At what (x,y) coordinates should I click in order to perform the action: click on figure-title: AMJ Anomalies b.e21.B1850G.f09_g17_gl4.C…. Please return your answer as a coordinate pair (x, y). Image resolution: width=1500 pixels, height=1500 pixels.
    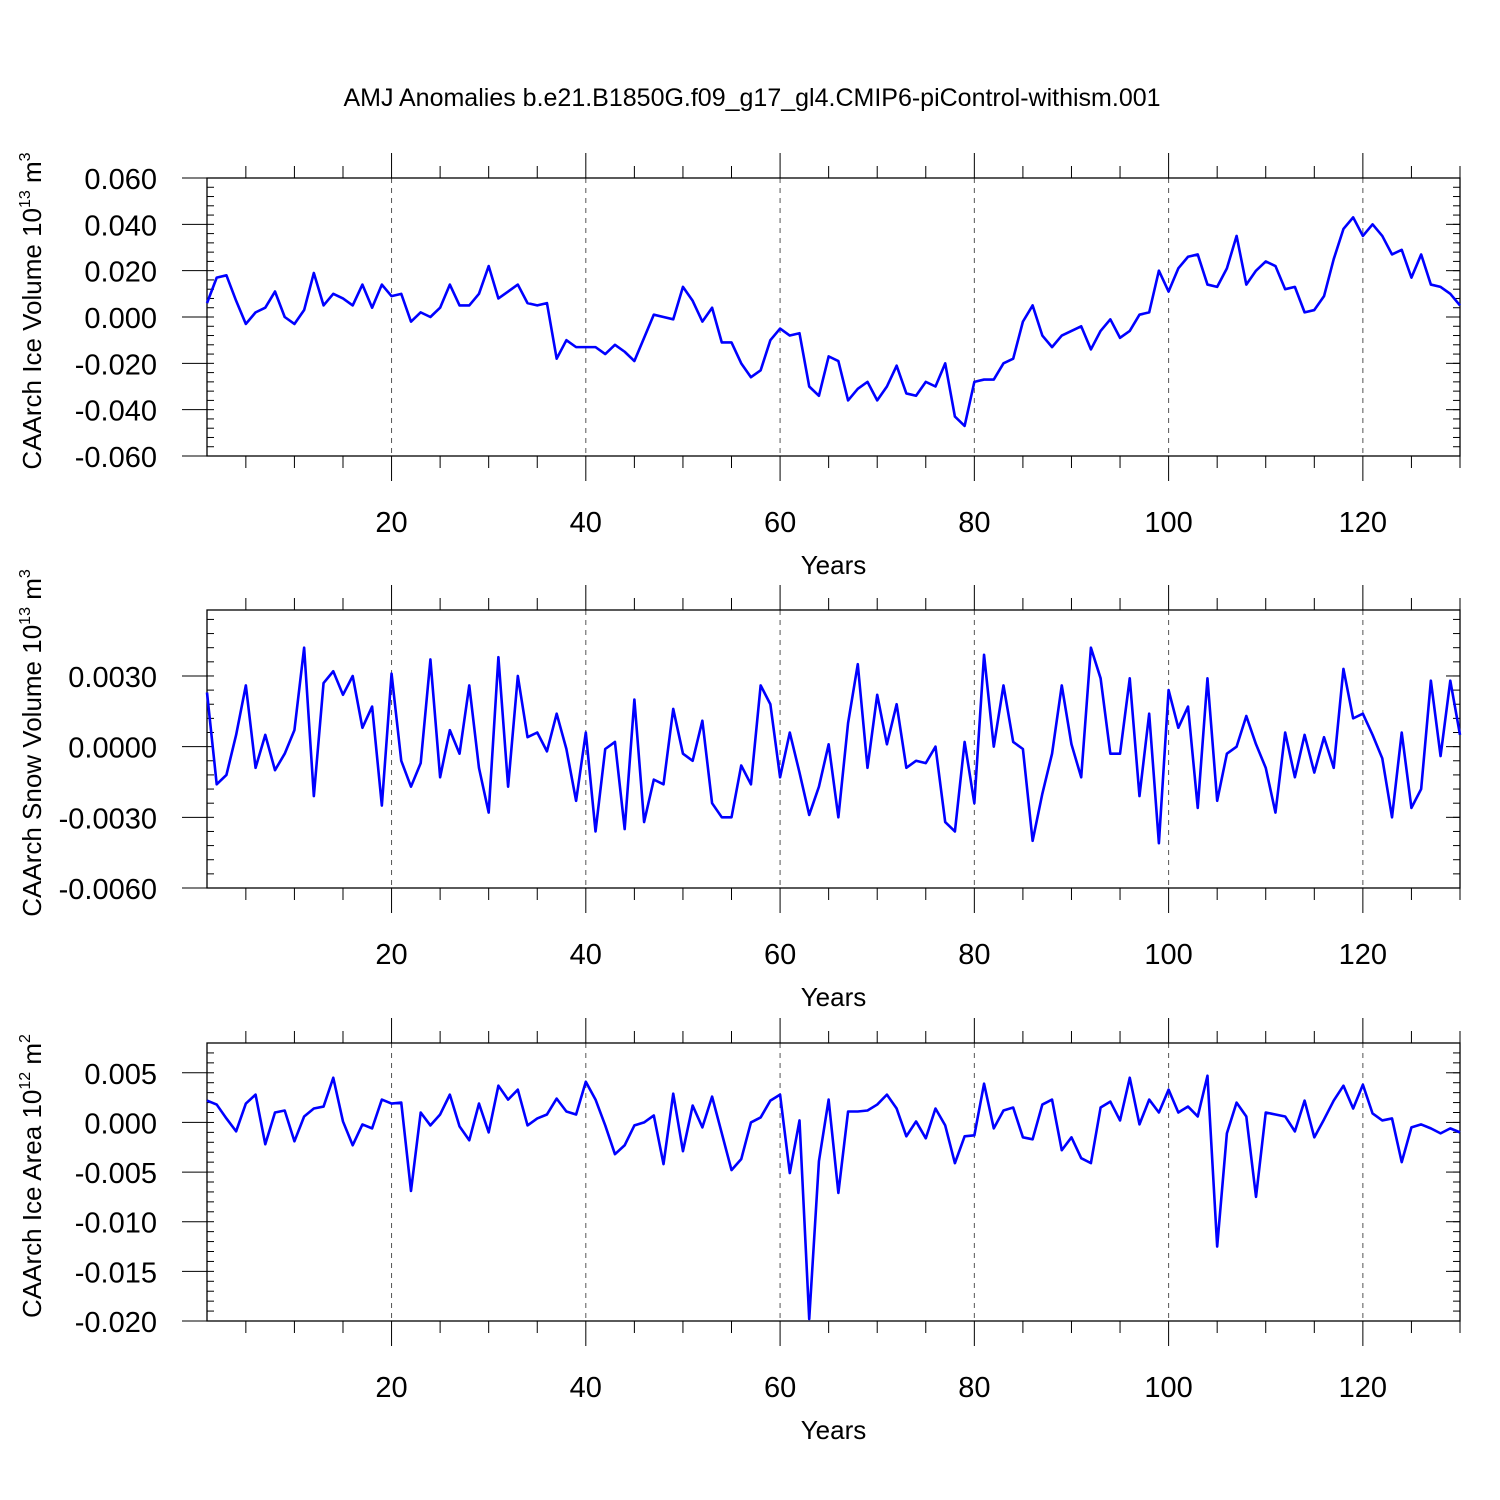
    Looking at the image, I should click on (751, 98).